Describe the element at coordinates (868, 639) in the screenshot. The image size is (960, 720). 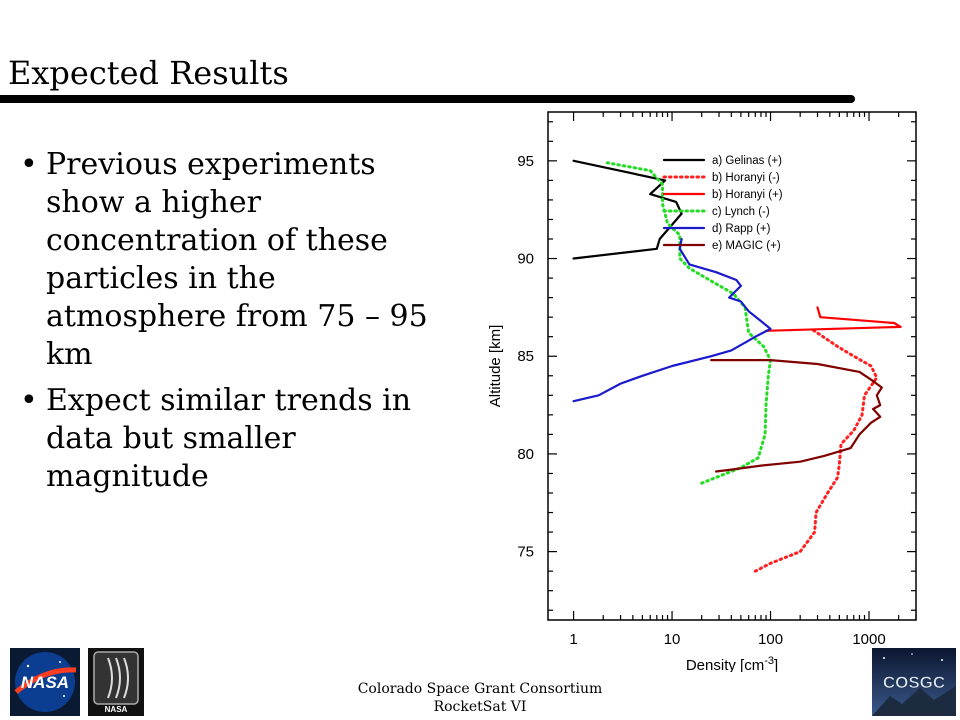
I see `x-tick-label: 1000` at that location.